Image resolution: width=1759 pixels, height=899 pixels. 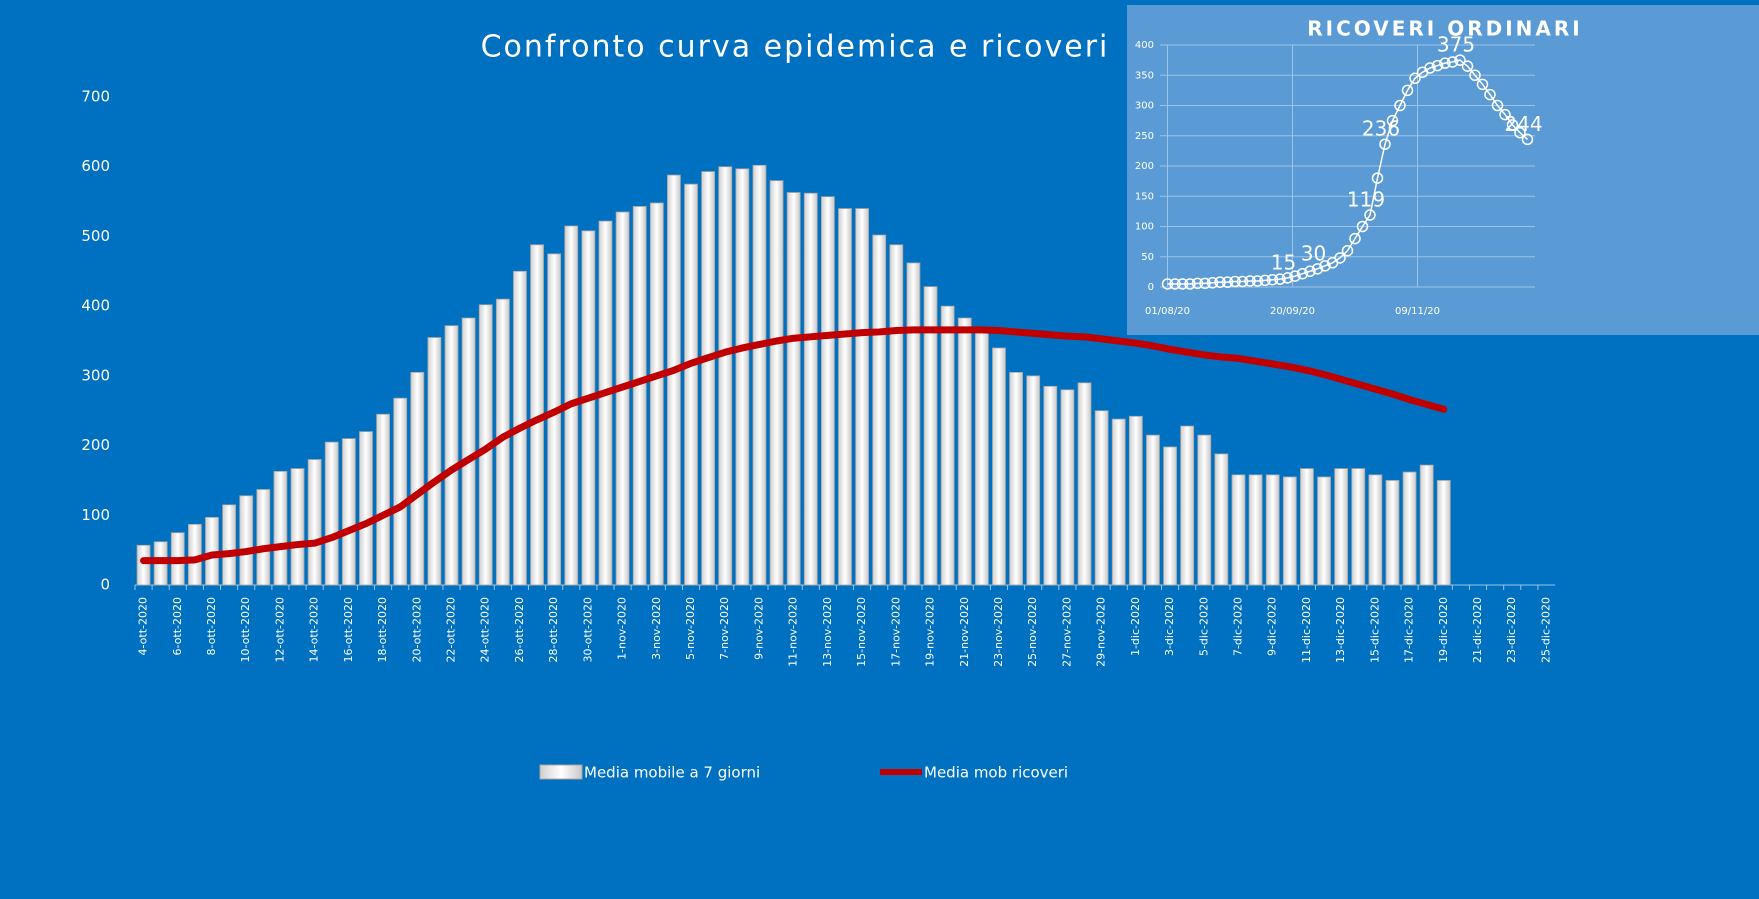 What do you see at coordinates (930, 632) in the screenshot?
I see `x-tick-label: 19-nov-2020` at bounding box center [930, 632].